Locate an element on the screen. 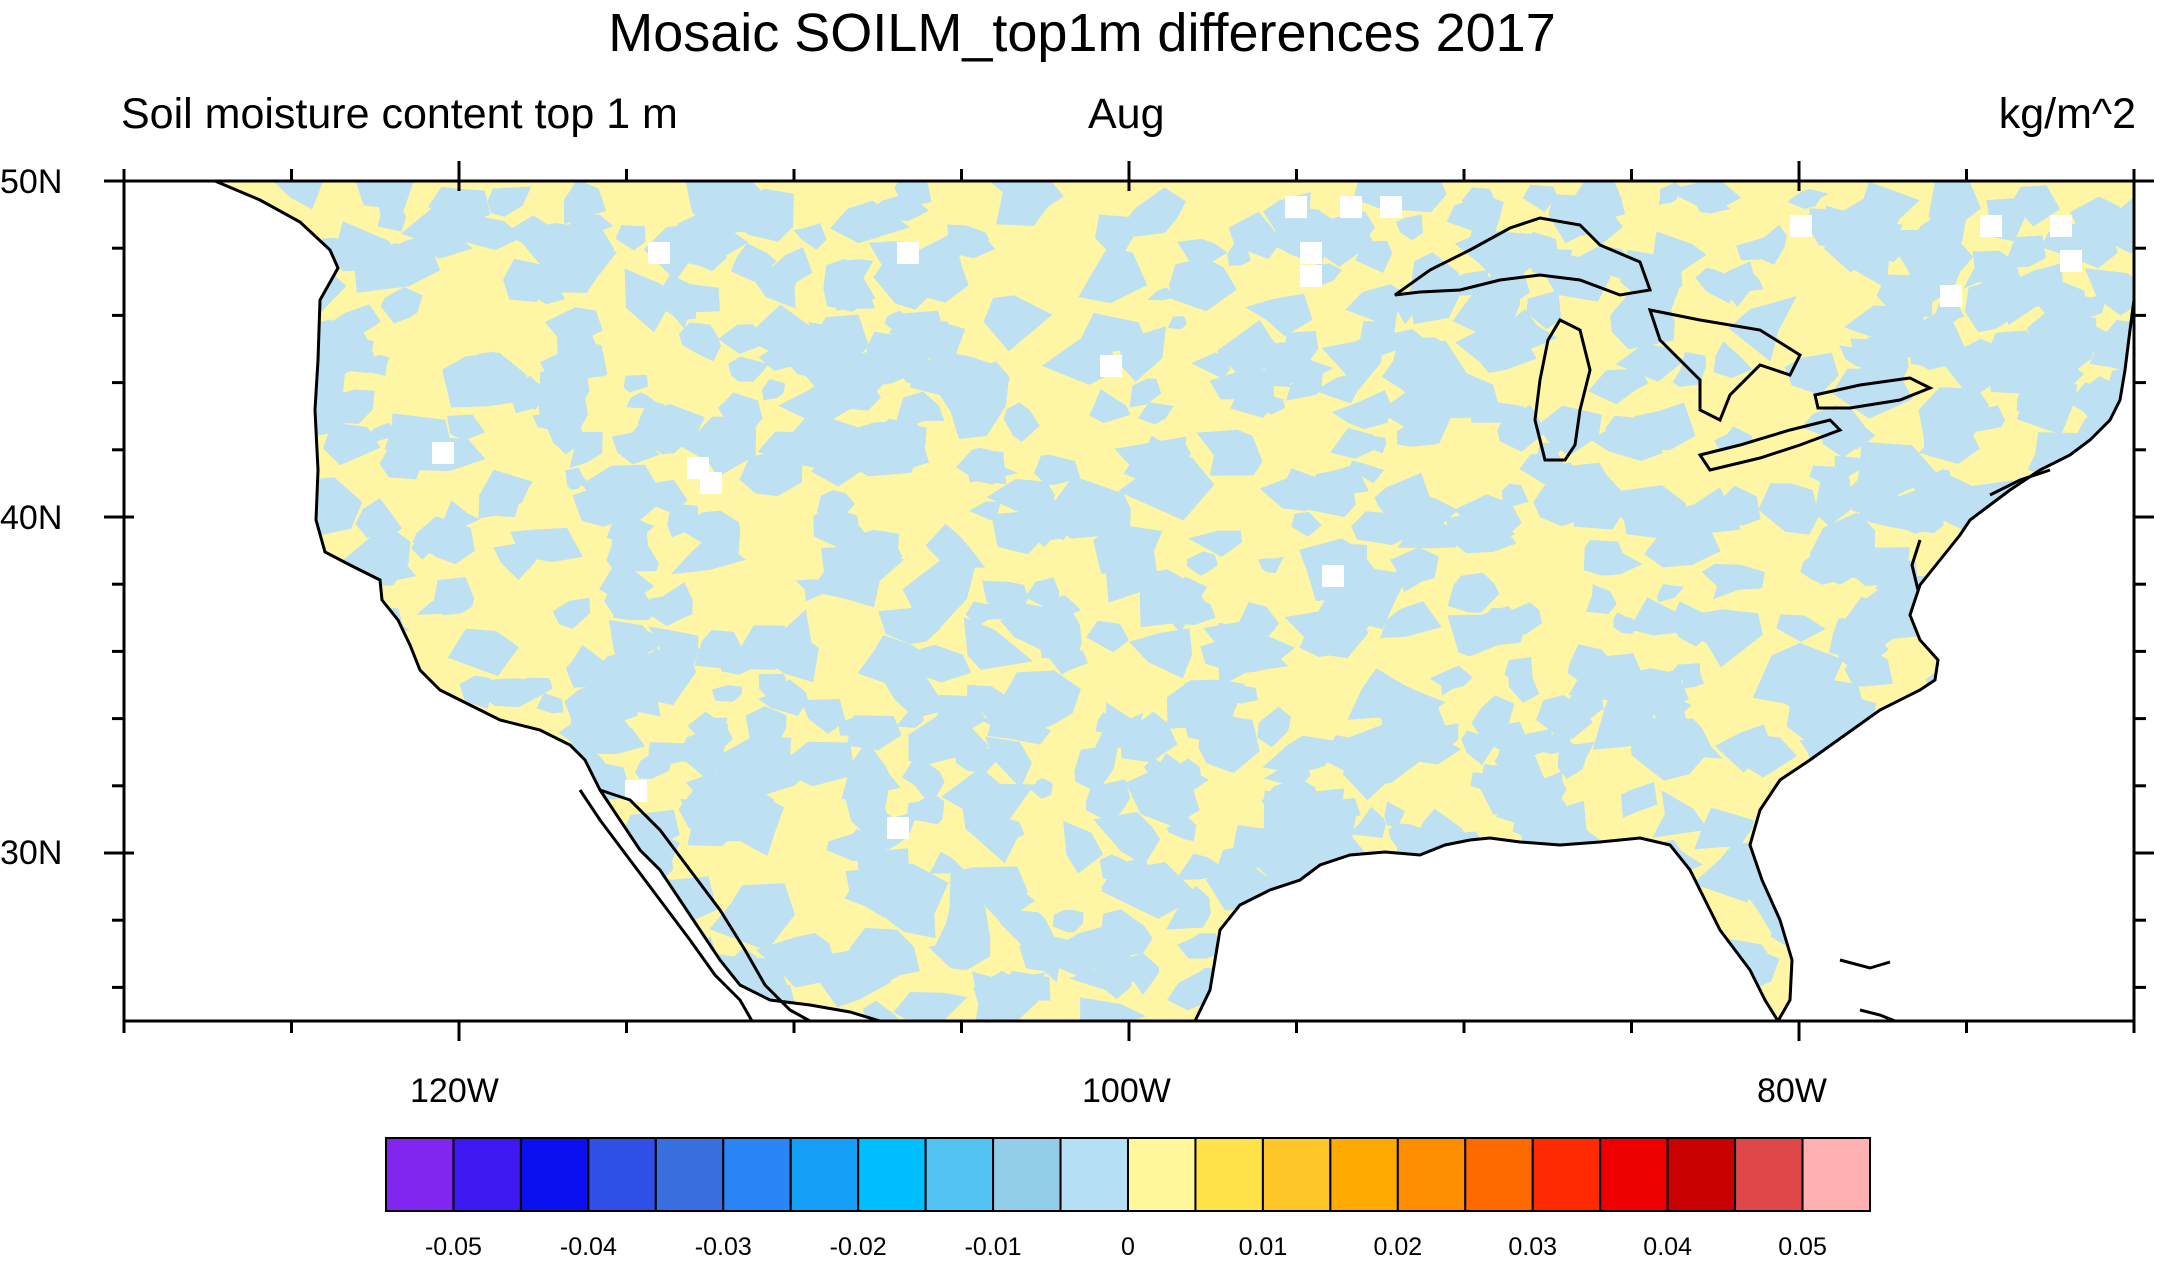 Image resolution: width=2164 pixels, height=1262 pixels. colorbar-tick-label: 0 is located at coordinates (1128, 1247).